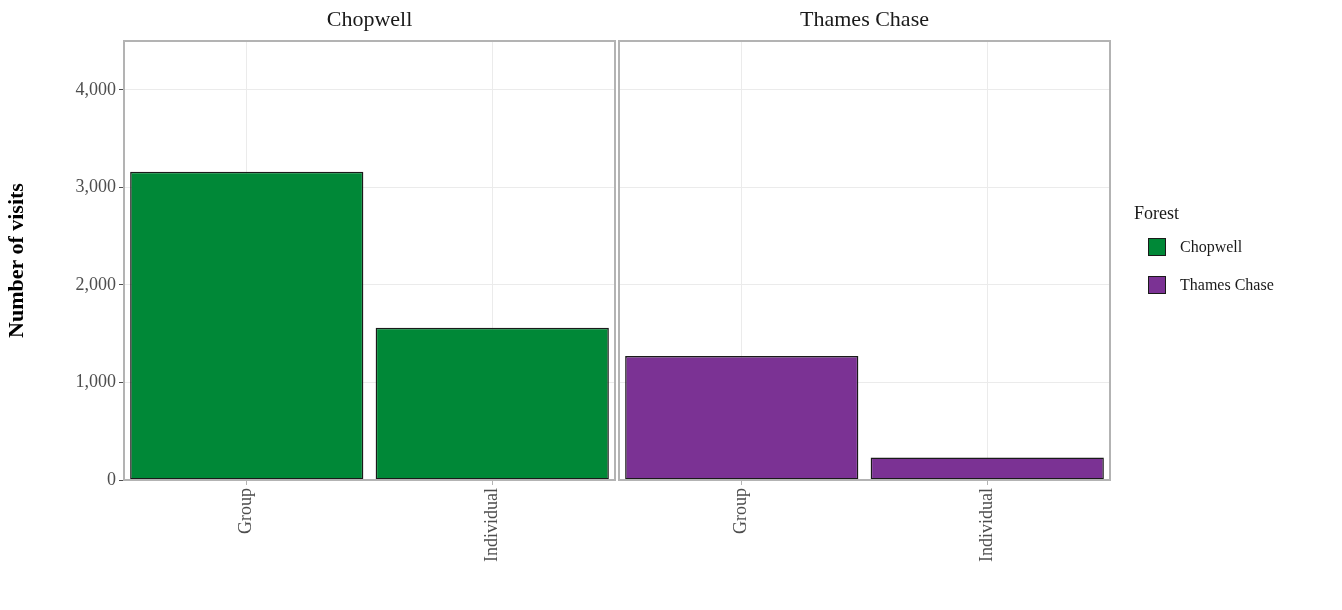  I want to click on legend-label: Thames Chase, so click(1227, 285).